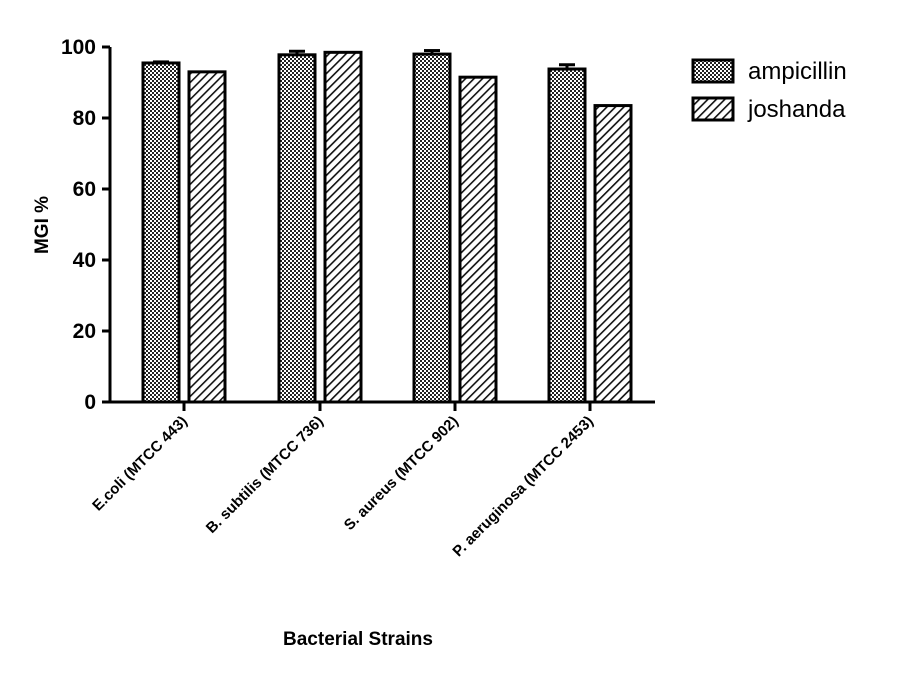 This screenshot has width=904, height=678. Describe the element at coordinates (84, 118) in the screenshot. I see `y-tick-label: 80` at that location.